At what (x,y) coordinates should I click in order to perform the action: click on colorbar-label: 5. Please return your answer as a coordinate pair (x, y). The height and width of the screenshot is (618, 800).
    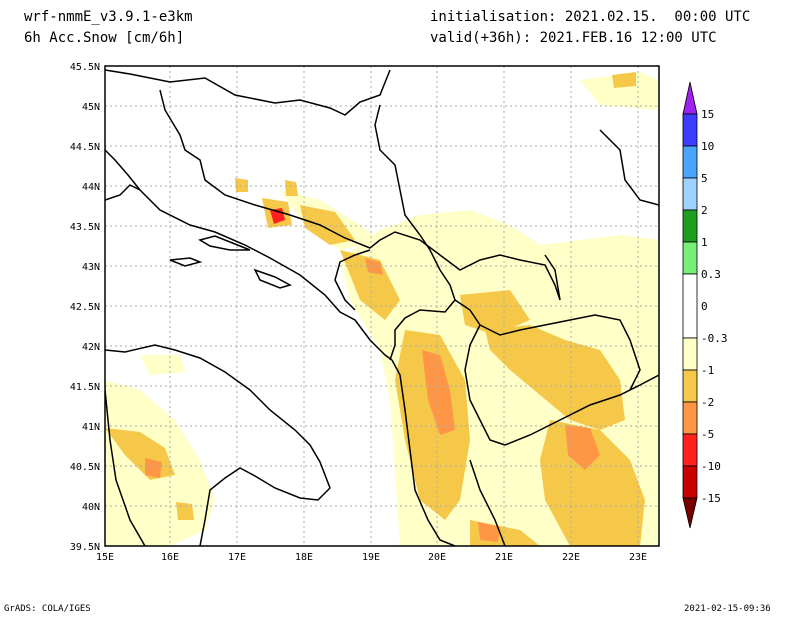
    Looking at the image, I should click on (704, 178).